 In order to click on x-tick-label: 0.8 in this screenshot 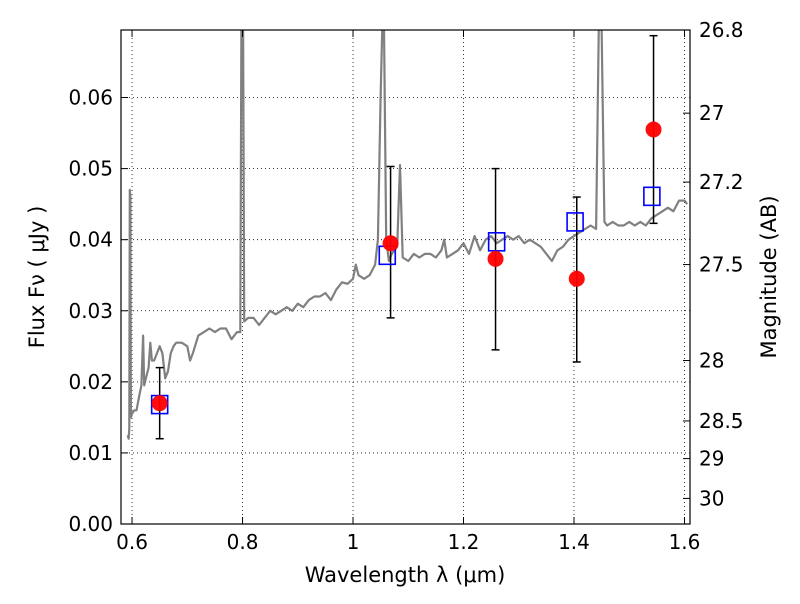, I will do `click(243, 542)`.